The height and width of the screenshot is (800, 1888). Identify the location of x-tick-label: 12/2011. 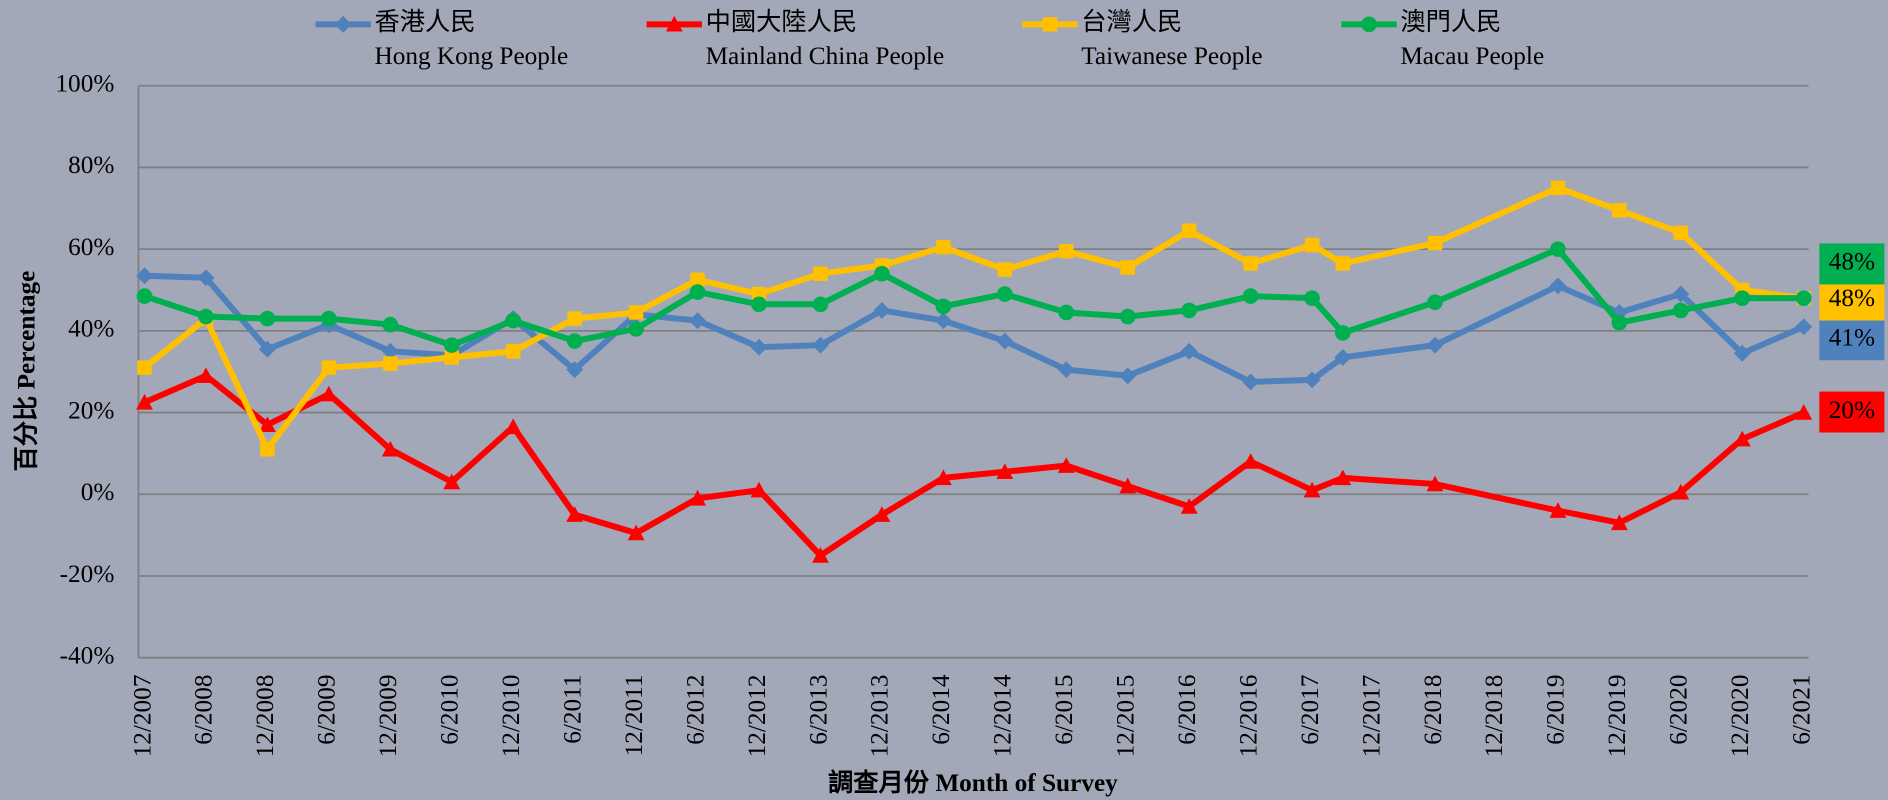
(634, 716).